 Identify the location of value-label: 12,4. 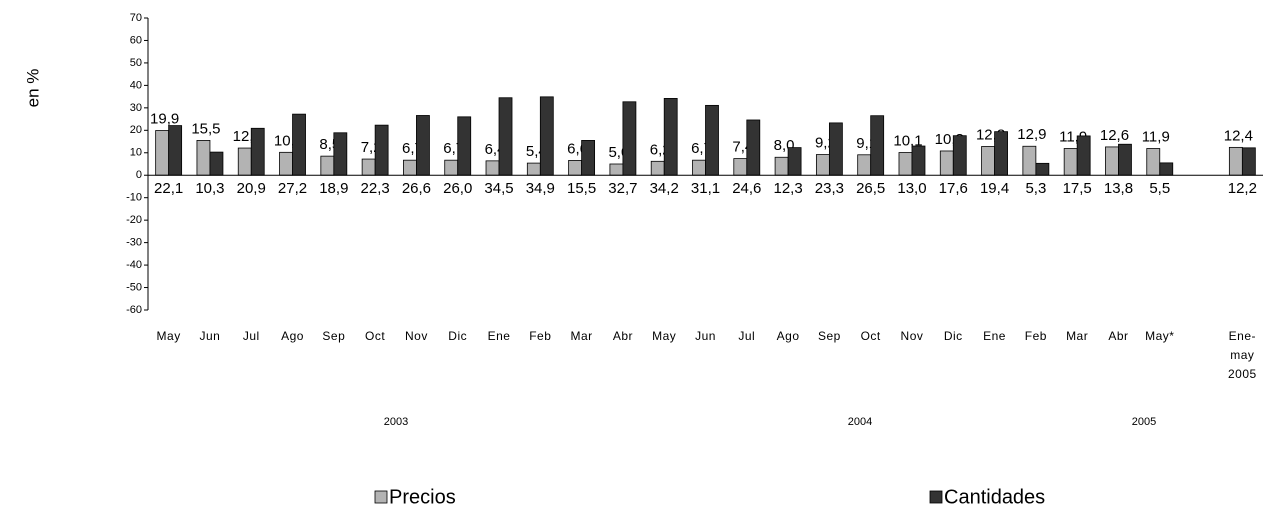
(1238, 135).